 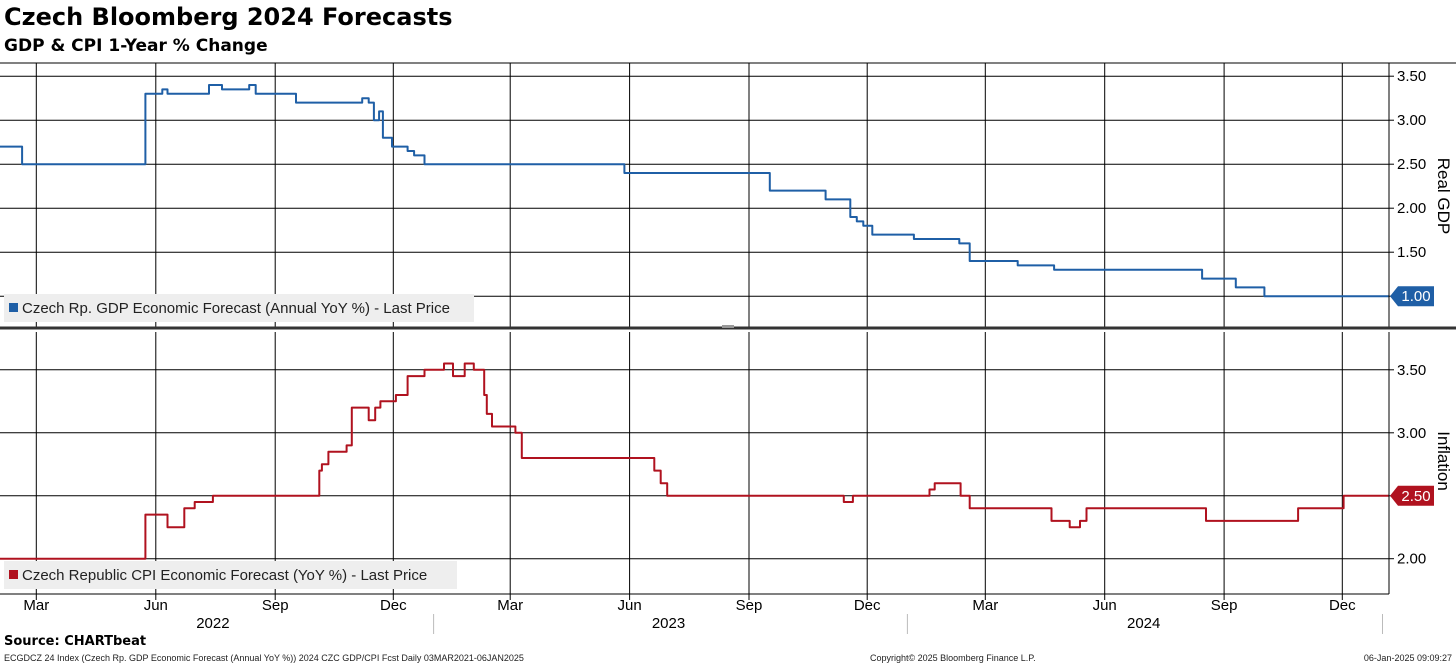 I want to click on gdp-legend-swatch, so click(x=13, y=307).